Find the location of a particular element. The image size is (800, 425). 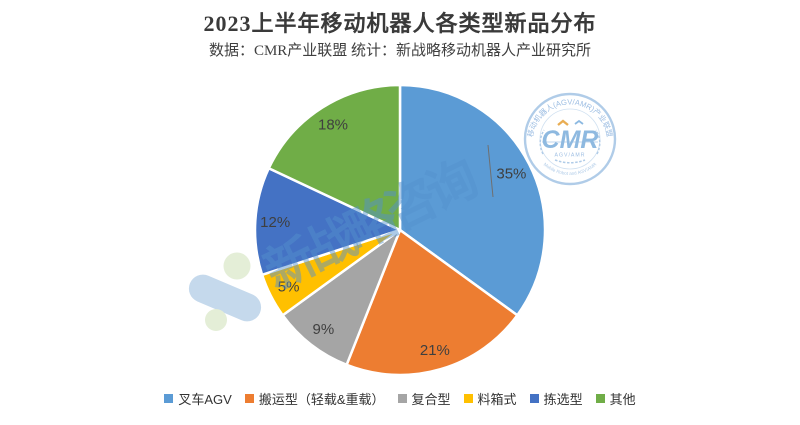

pie-label-0: 35% is located at coordinates (511, 173).